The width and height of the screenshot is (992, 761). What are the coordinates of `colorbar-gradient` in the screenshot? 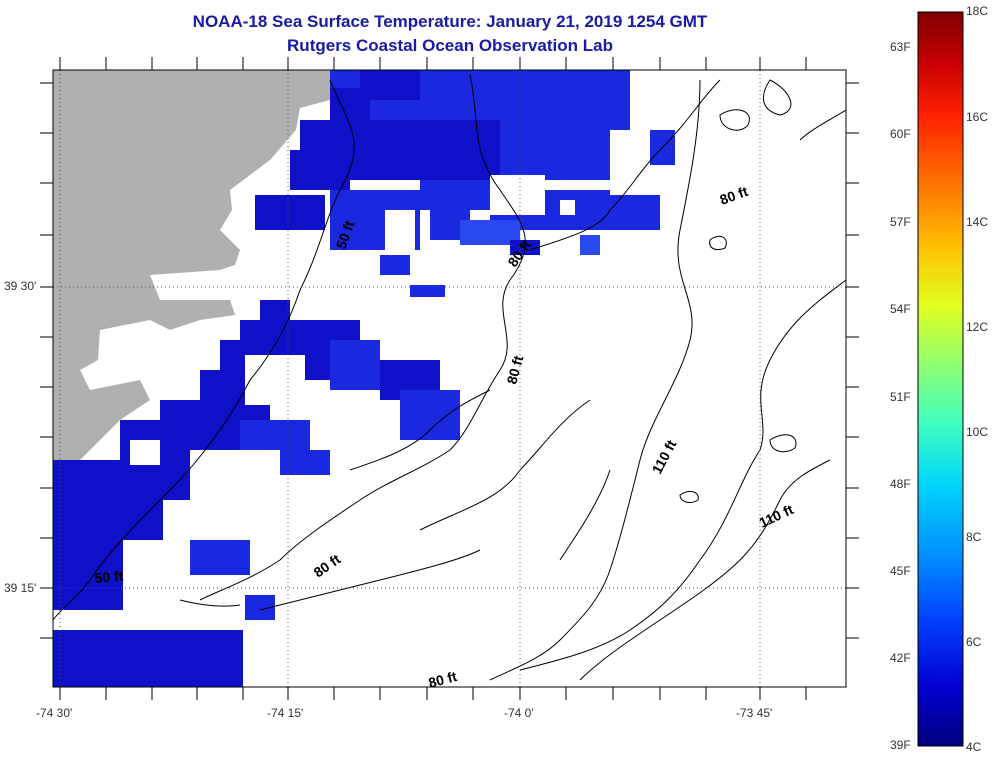 It's located at (940, 379).